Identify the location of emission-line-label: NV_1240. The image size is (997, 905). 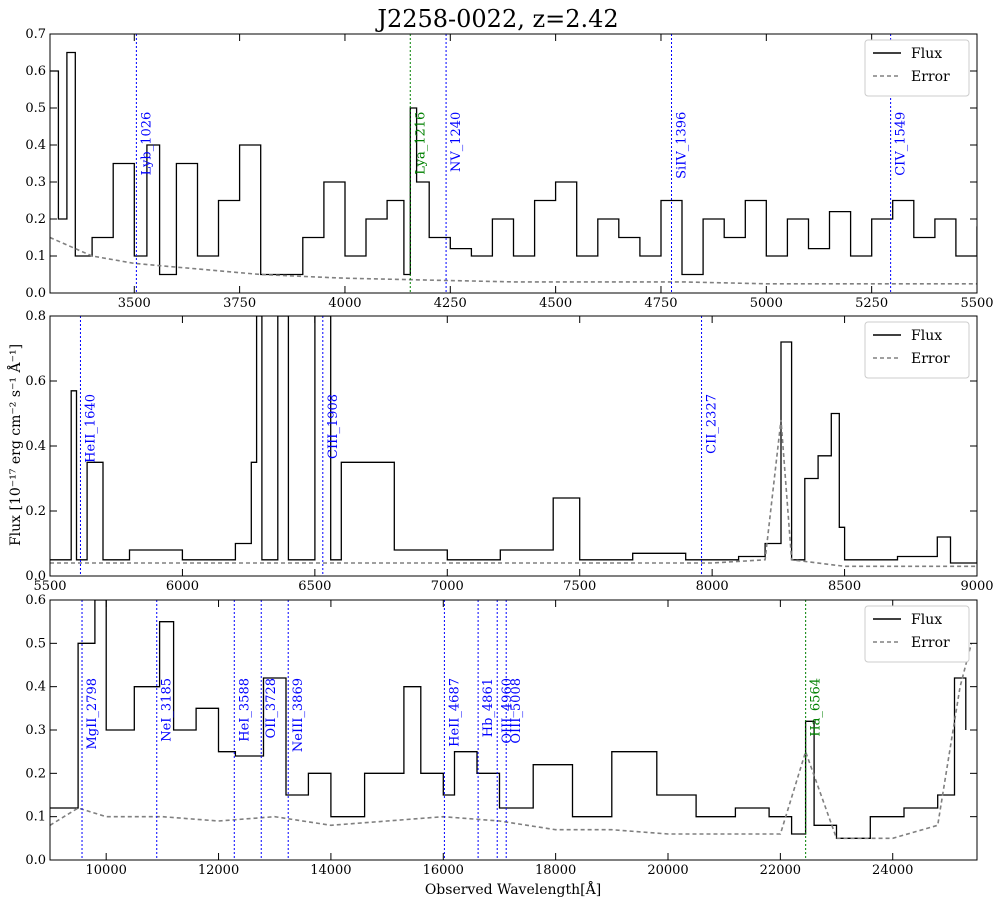
(456, 142).